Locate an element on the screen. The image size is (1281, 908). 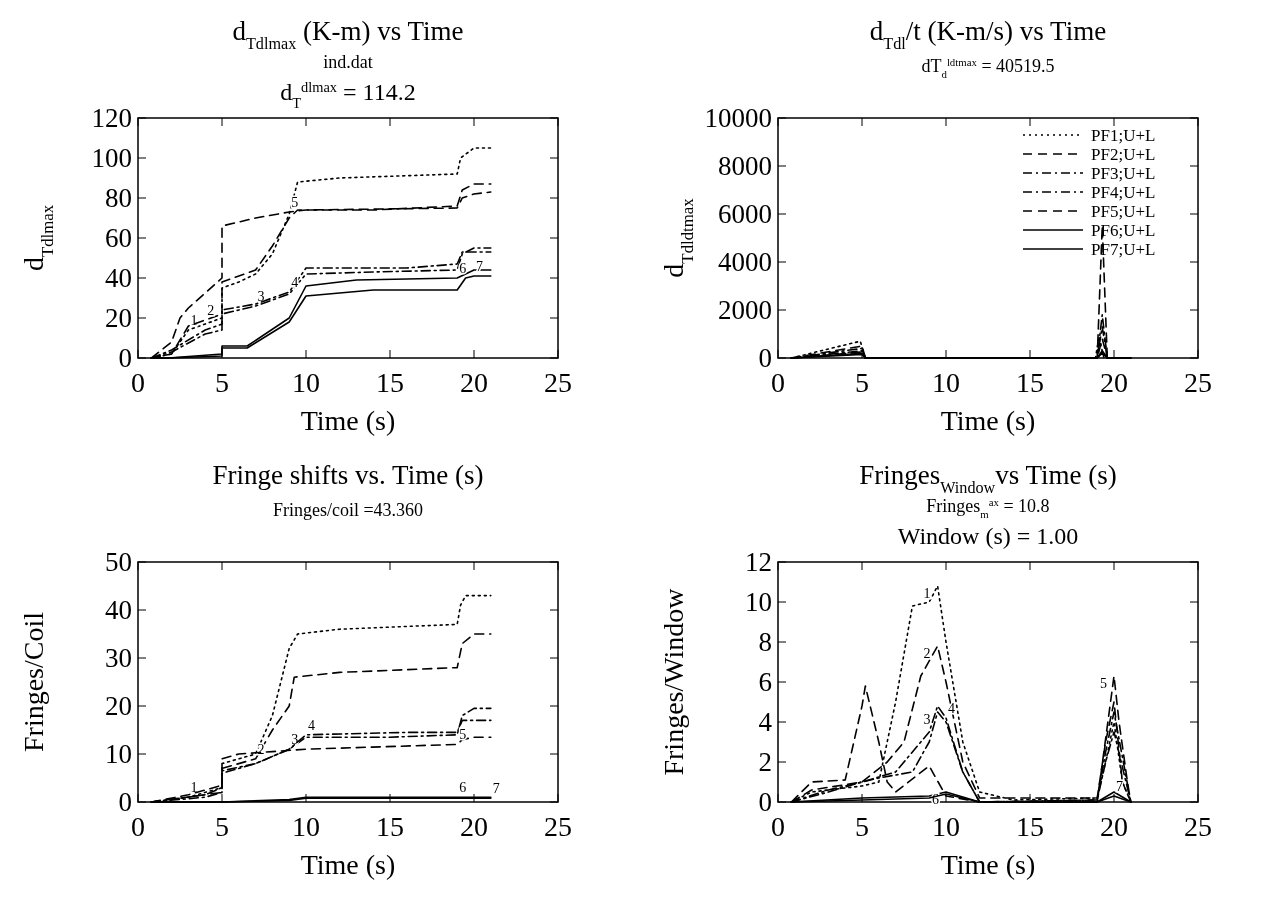
y-axis-title: Fringes/Coil is located at coordinates (33, 682).